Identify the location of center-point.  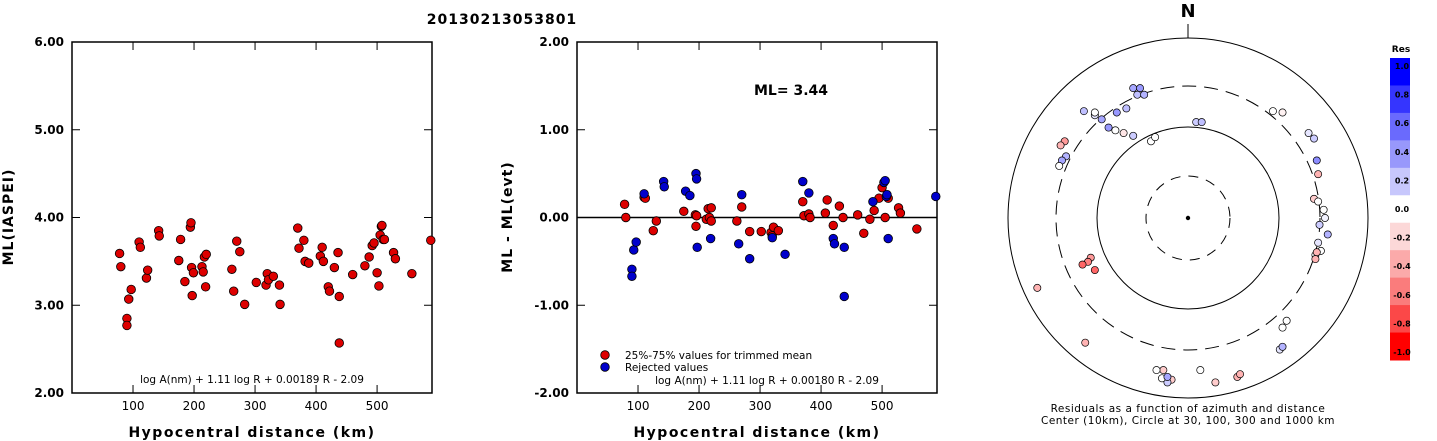
(1188, 218).